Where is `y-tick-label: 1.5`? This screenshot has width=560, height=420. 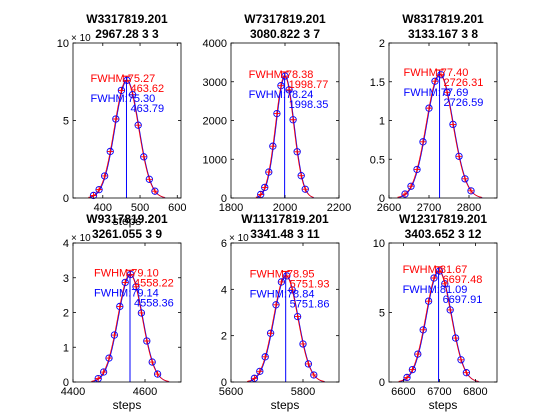 y-tick-label: 1.5 is located at coordinates (377, 83).